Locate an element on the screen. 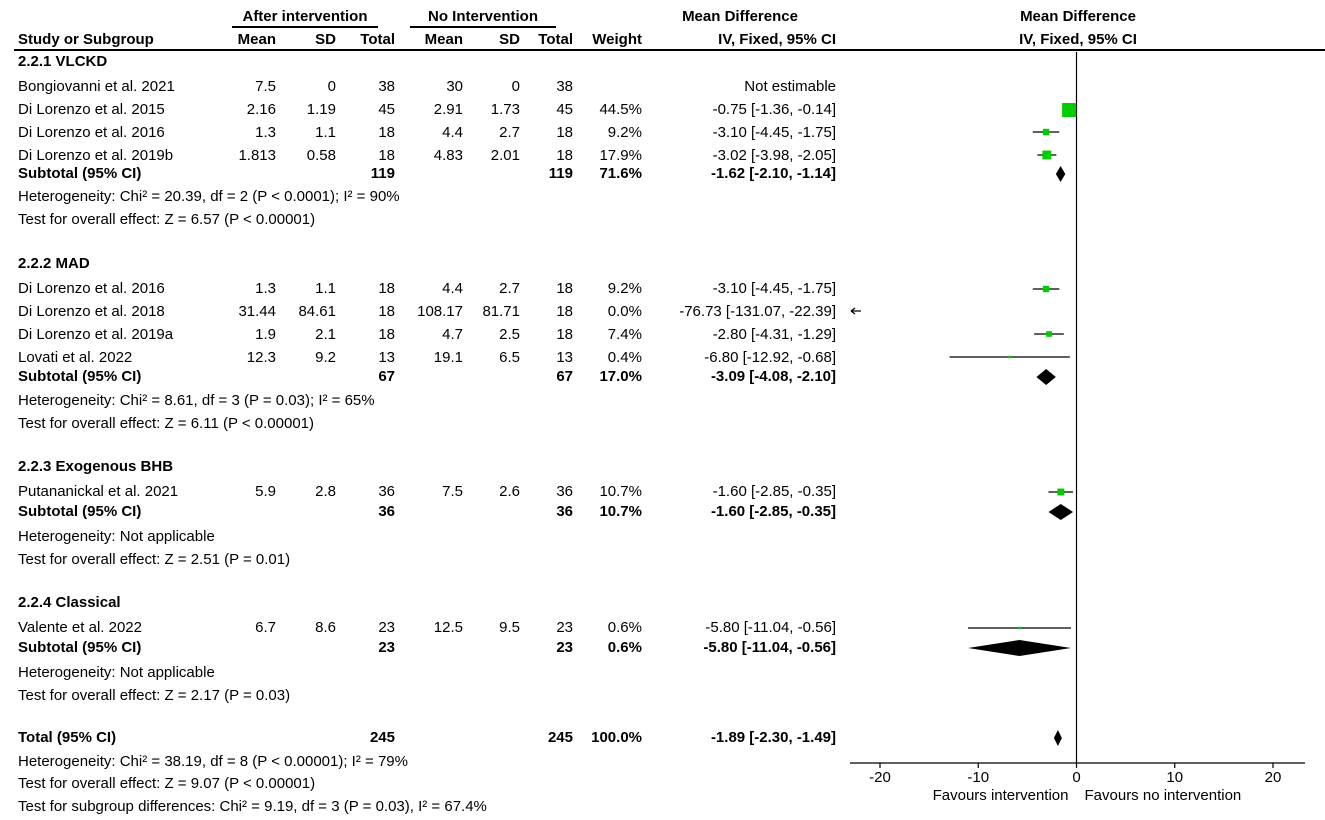 This screenshot has width=1325, height=820. total-n2: 245 is located at coordinates (560, 737).